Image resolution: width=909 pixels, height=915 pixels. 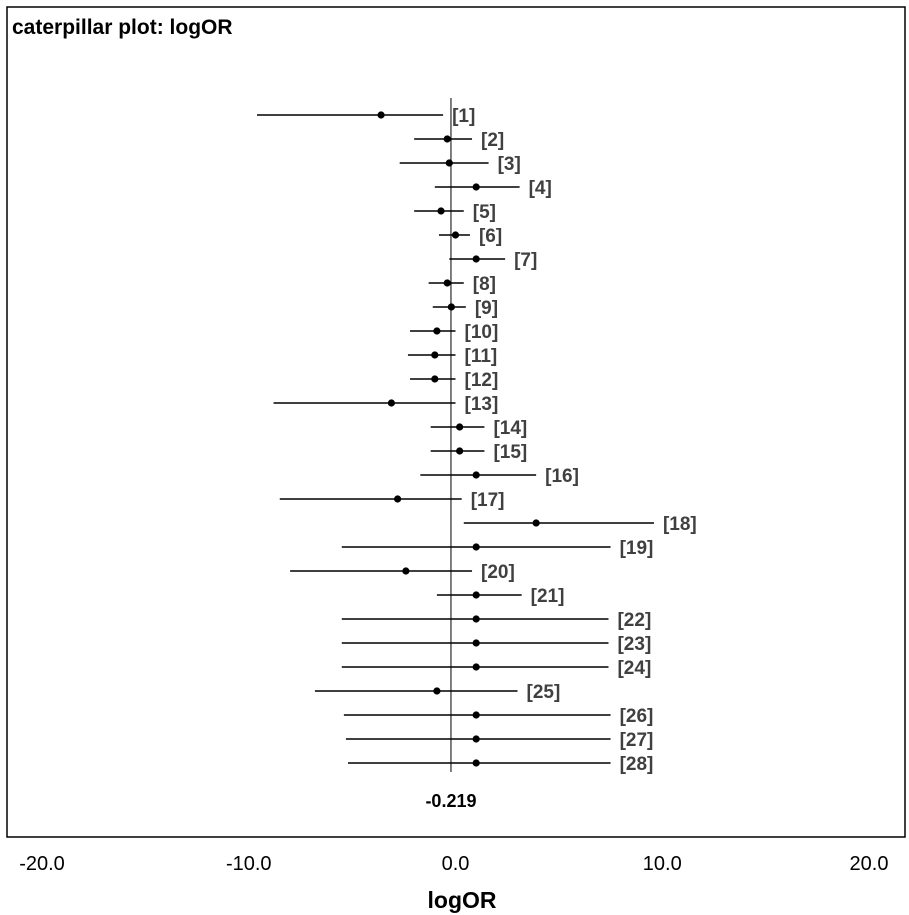 I want to click on interval-label-6: [6], so click(x=490, y=236).